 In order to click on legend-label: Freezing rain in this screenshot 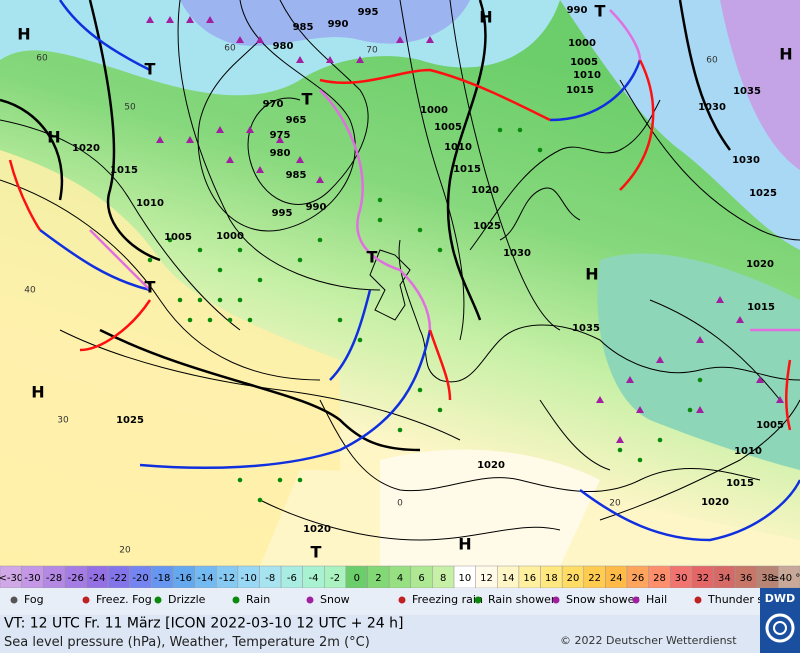, I will do `click(447, 599)`.